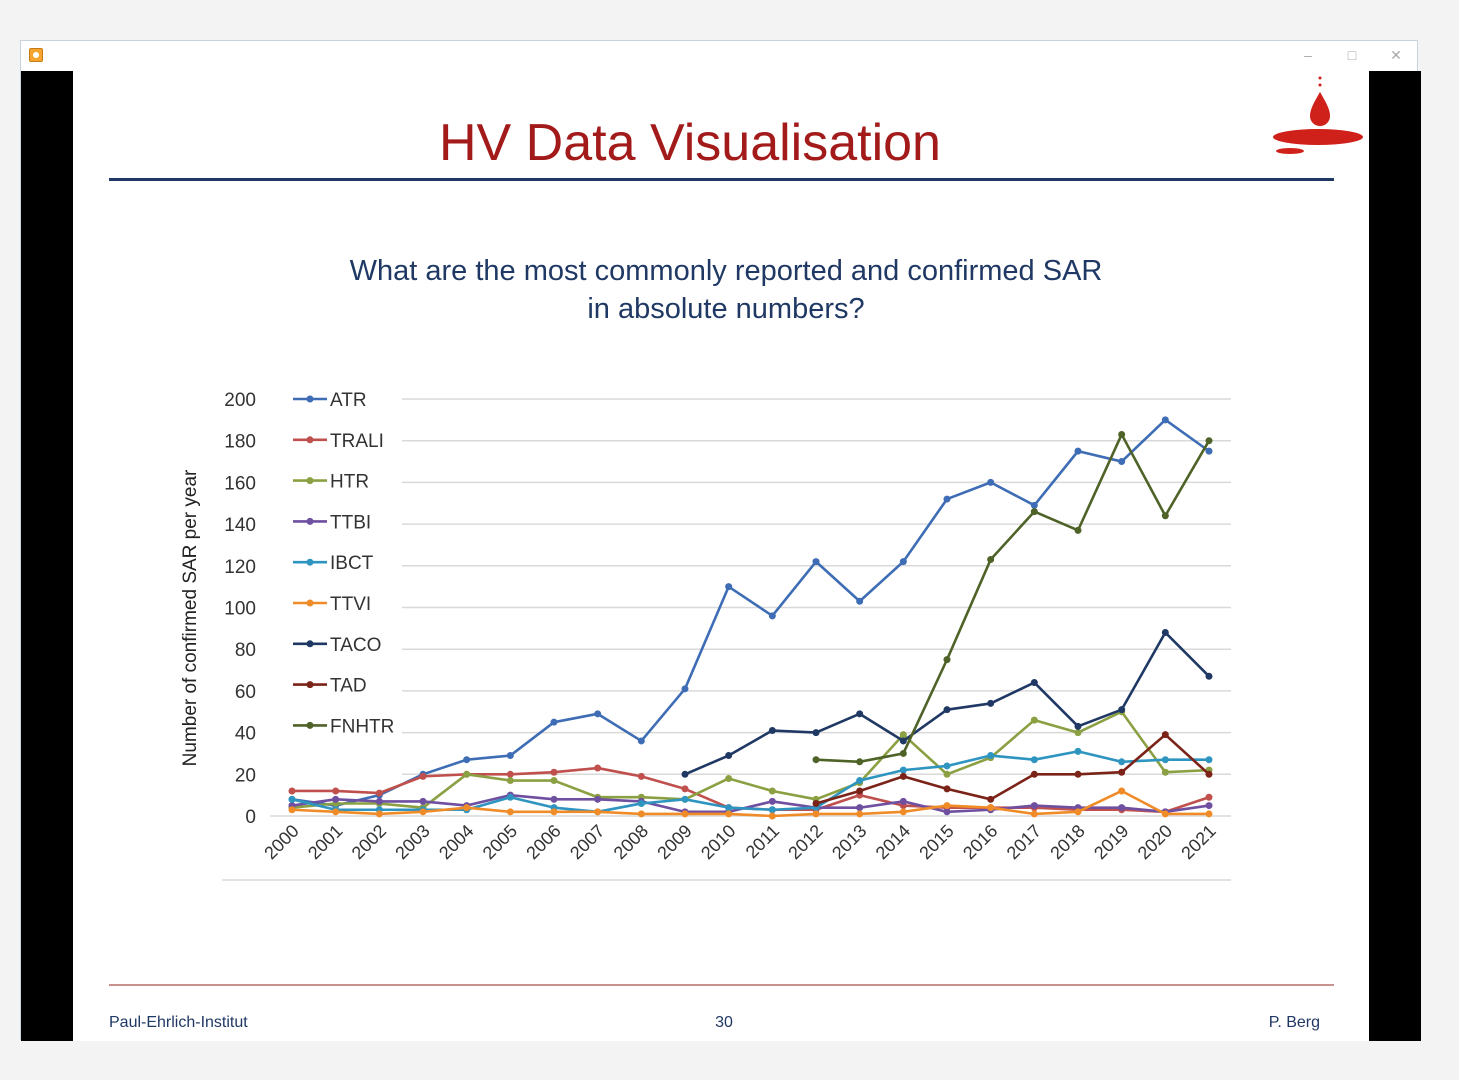 The image size is (1459, 1080). I want to click on x-tick-label: 2002, so click(369, 842).